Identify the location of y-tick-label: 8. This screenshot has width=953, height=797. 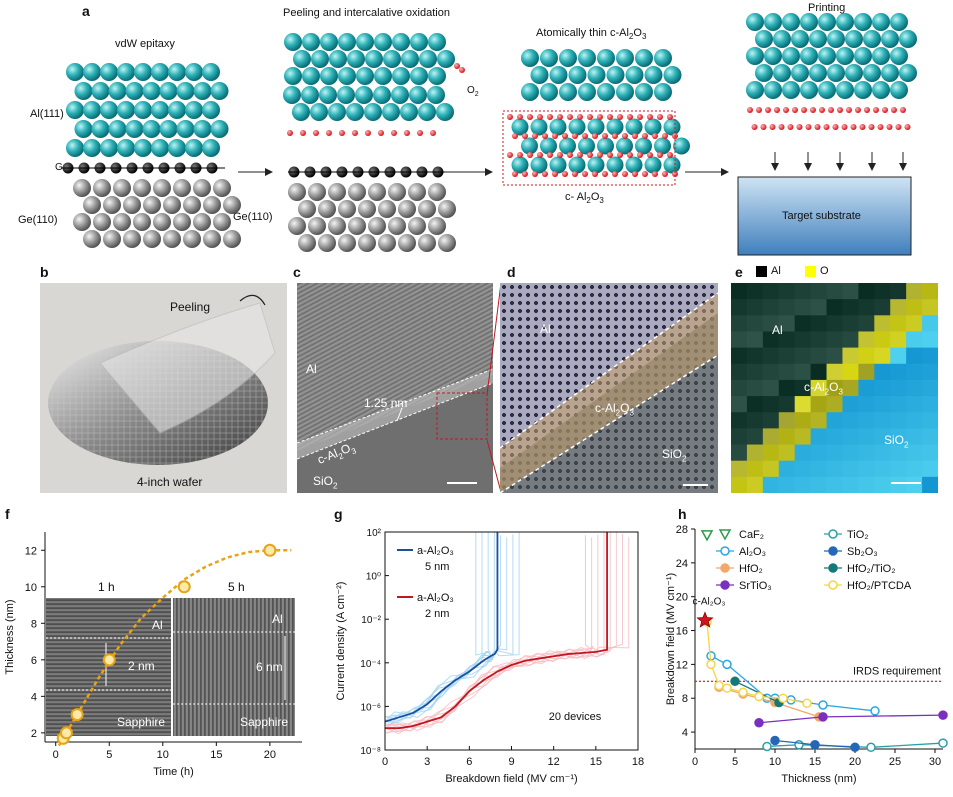
(34, 624).